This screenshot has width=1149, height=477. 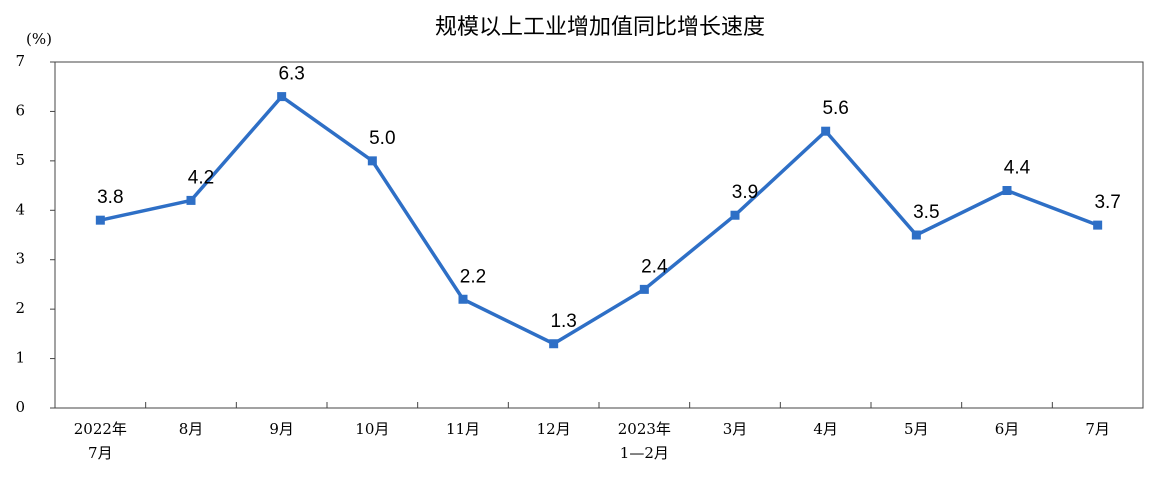 What do you see at coordinates (1017, 168) in the screenshot?
I see `value-label: 4.4` at bounding box center [1017, 168].